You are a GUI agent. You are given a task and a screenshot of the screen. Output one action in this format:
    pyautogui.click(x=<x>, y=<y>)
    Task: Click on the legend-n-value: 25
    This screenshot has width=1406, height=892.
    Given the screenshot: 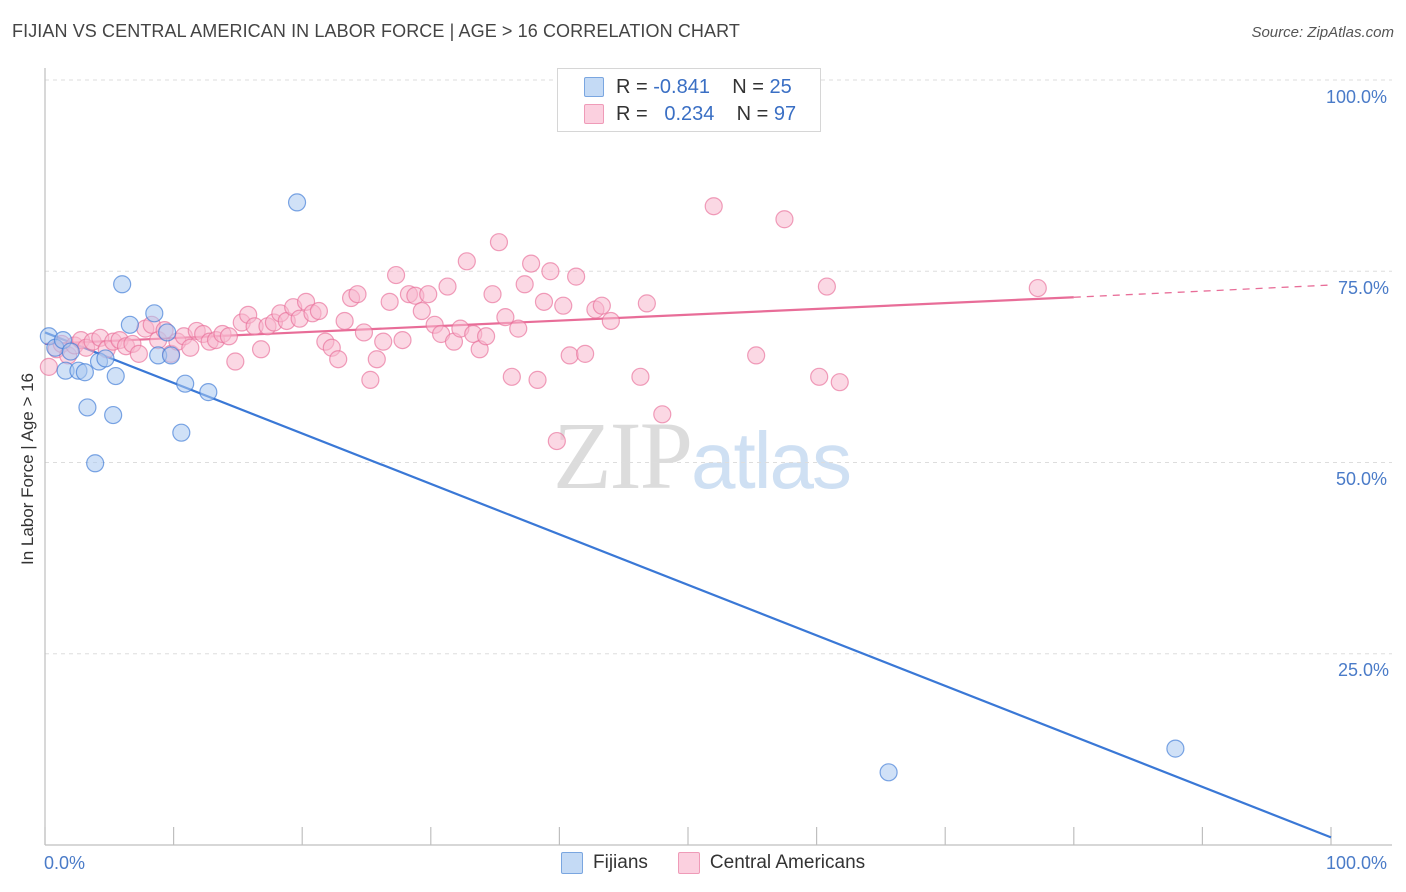 What is the action you would take?
    pyautogui.click(x=780, y=86)
    